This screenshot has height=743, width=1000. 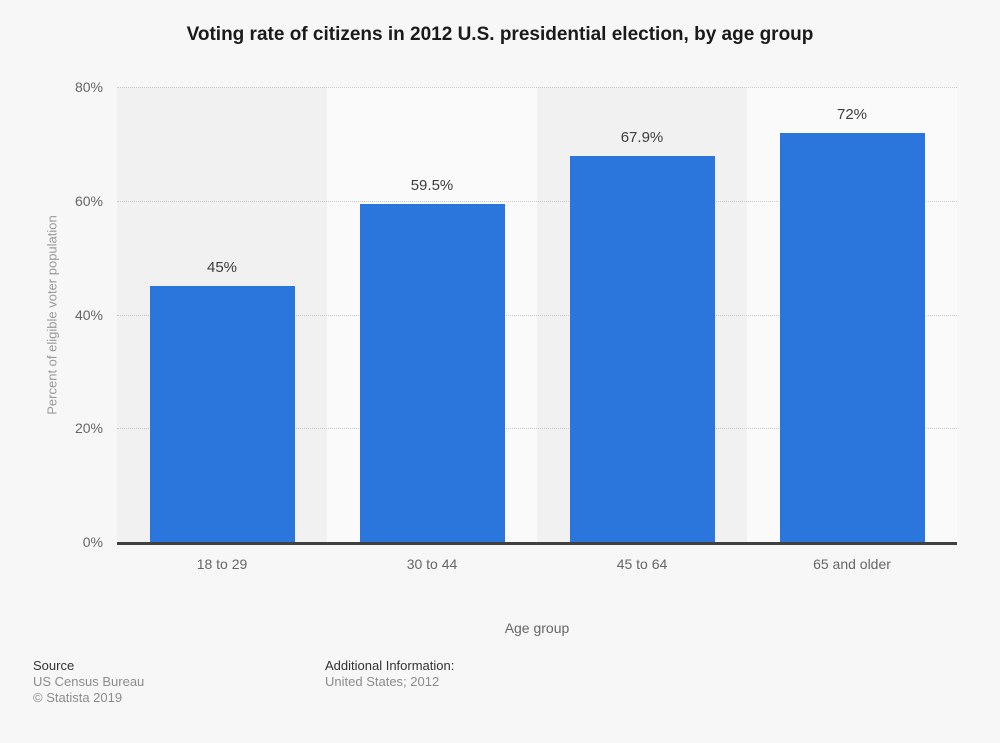 What do you see at coordinates (88, 200) in the screenshot?
I see `y-tick-label: 60%` at bounding box center [88, 200].